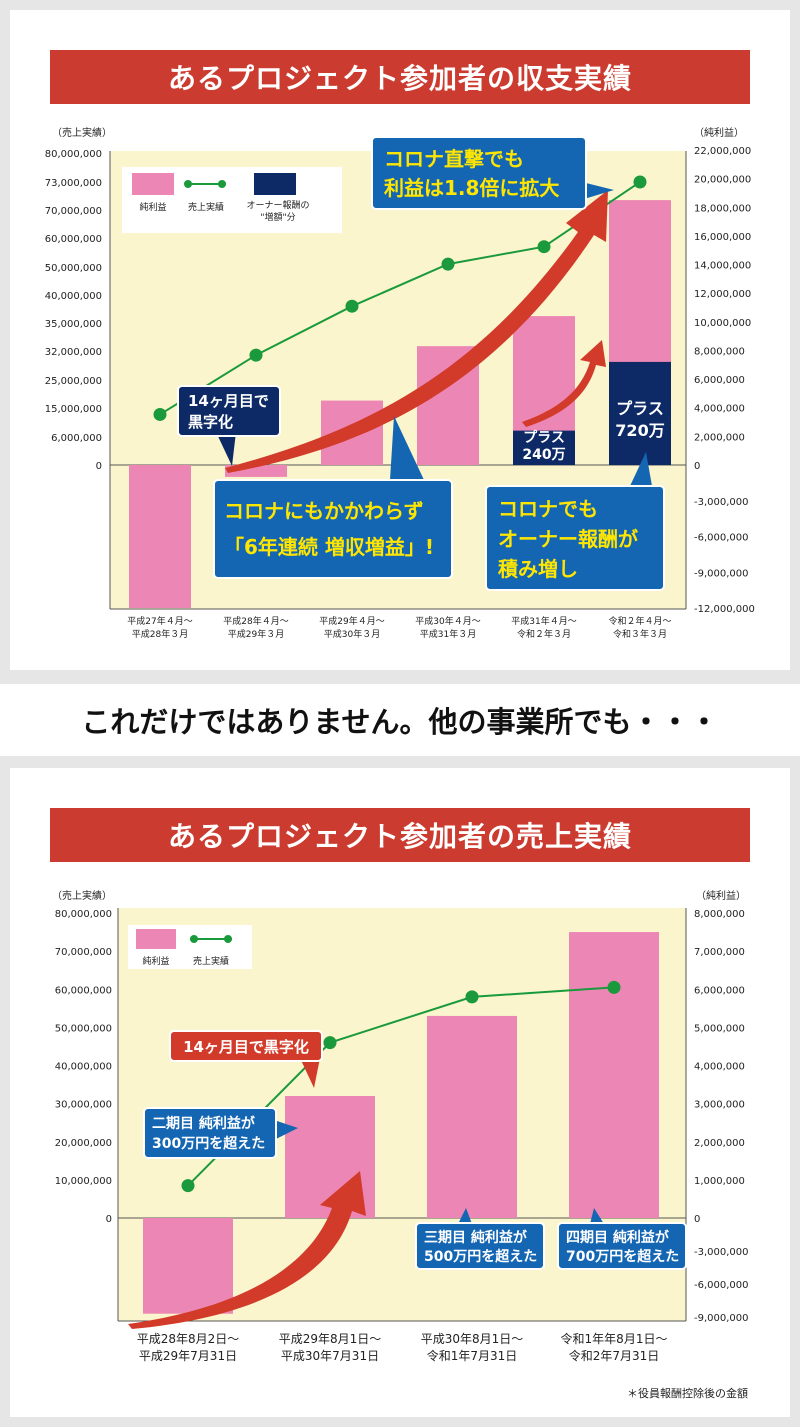 This screenshot has width=800, height=1427. I want to click on chart2-right-tick: -6,000,000, so click(721, 1285).